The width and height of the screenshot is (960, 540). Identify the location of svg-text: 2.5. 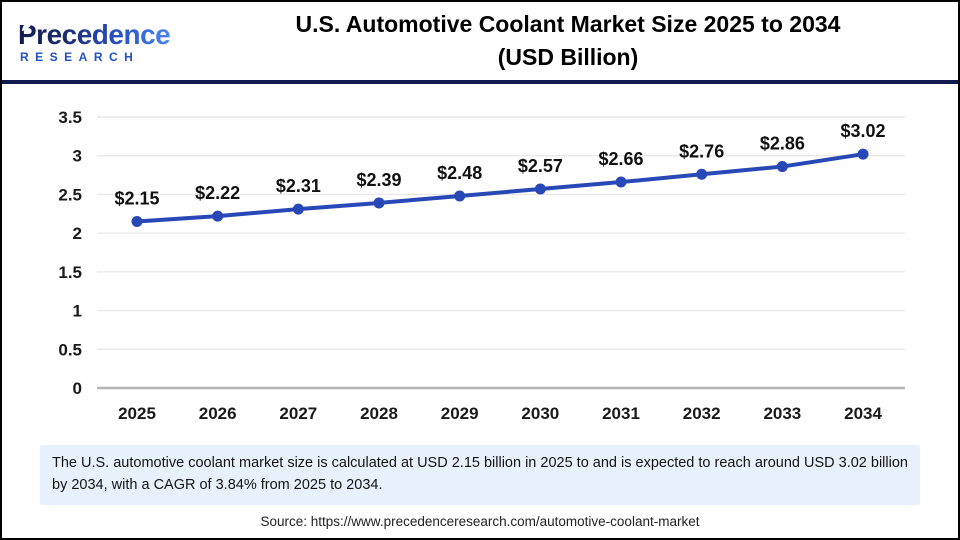
(70, 194).